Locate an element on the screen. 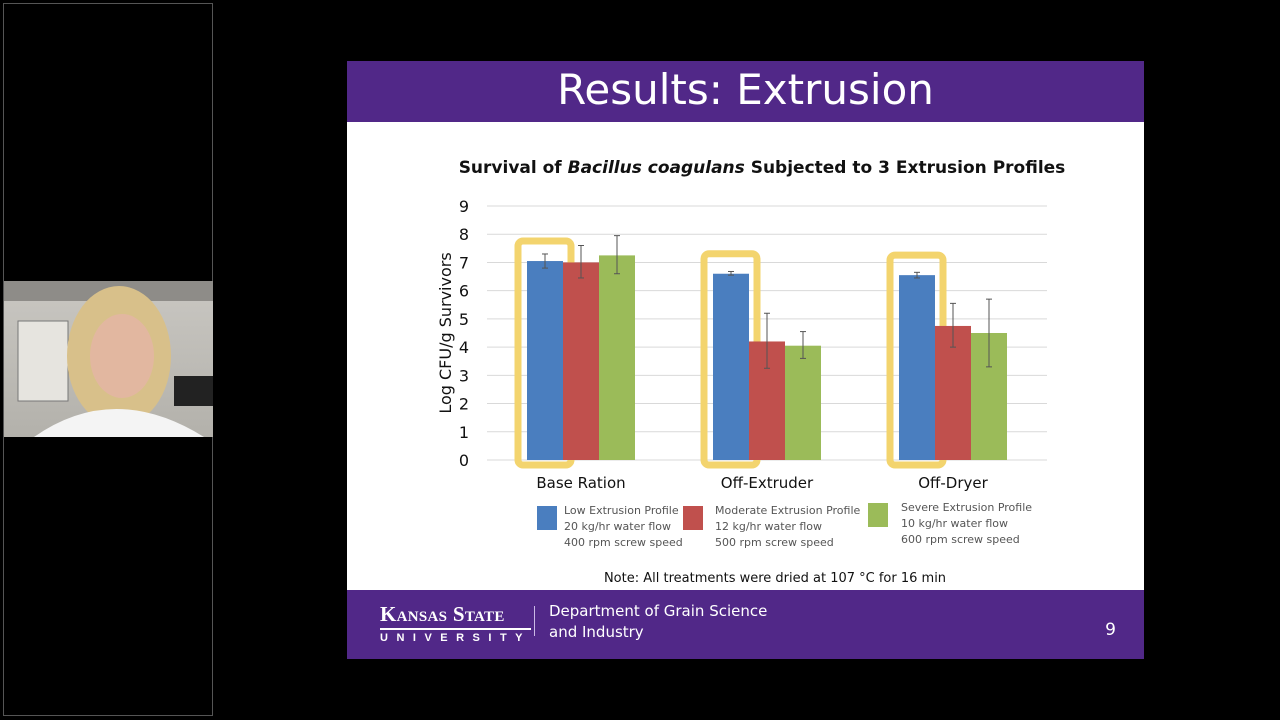  legend-label: Low Extrusion Profile is located at coordinates (621, 510).